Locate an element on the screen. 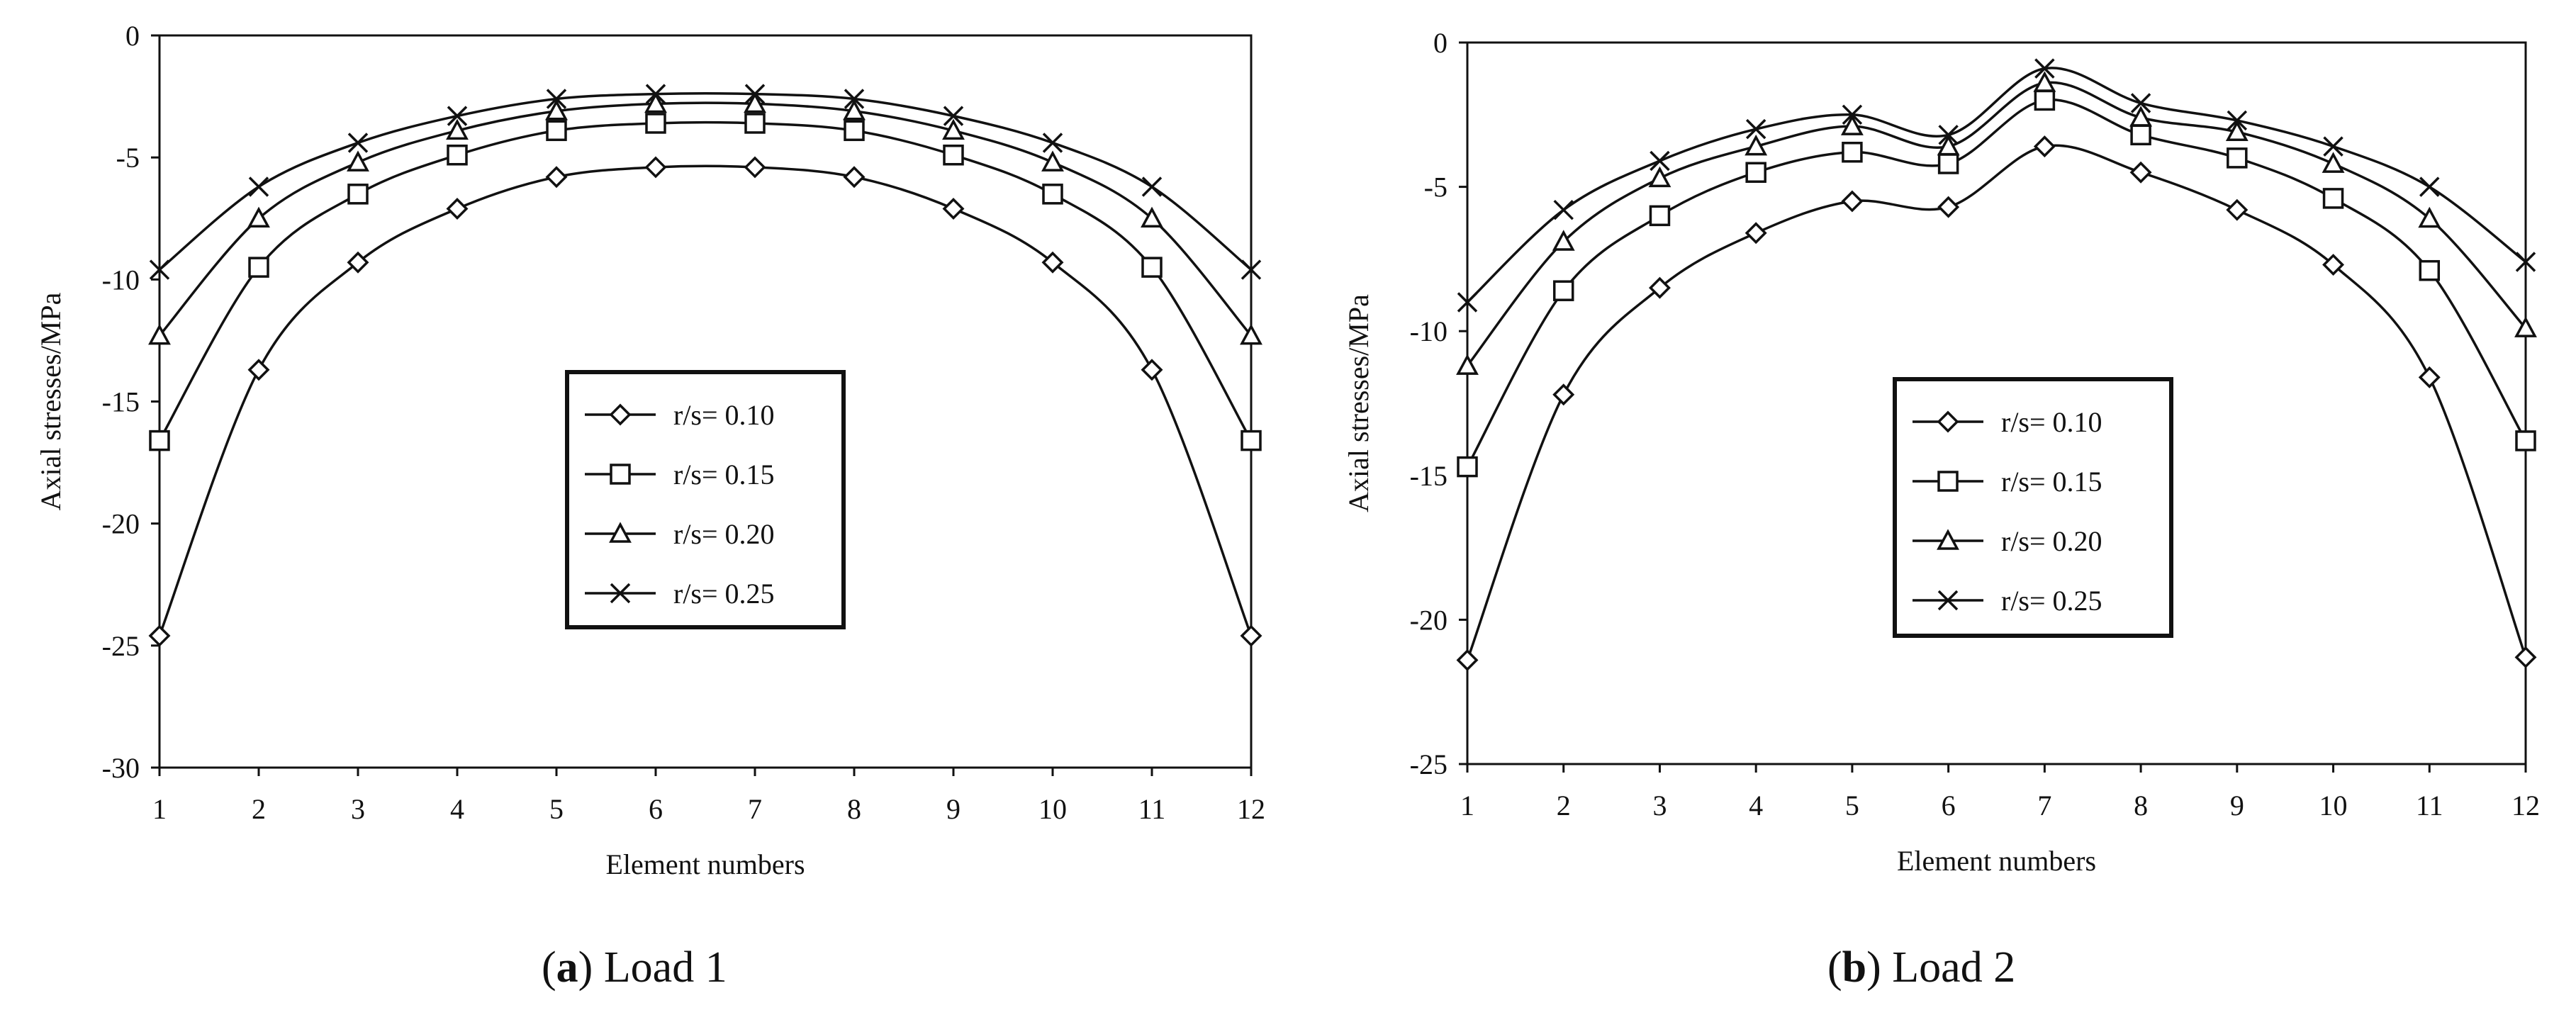 This screenshot has width=2576, height=1027. x-tick-label: 5 is located at coordinates (1852, 806).